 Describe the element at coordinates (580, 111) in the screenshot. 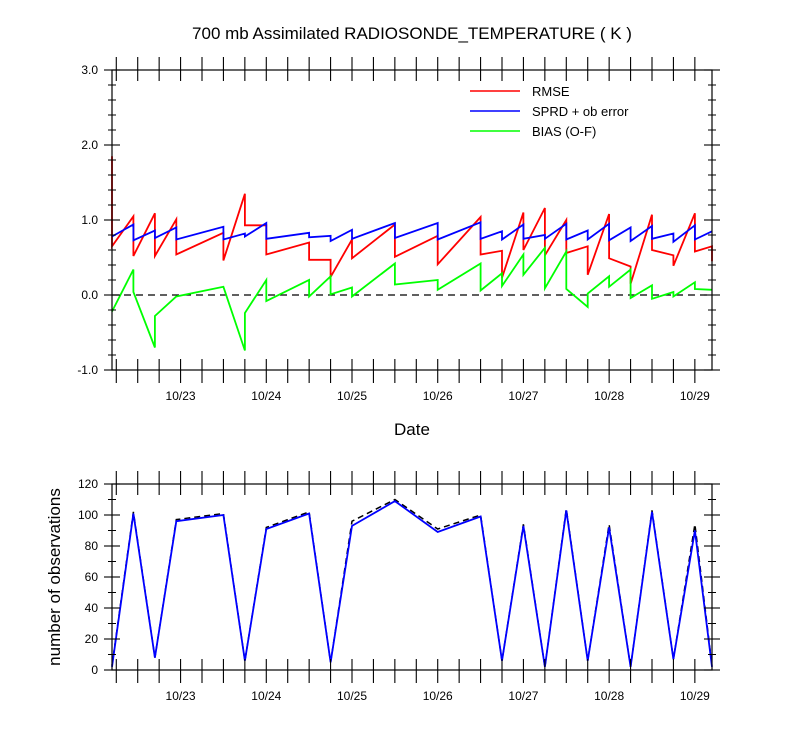

I see `legend-label-spread: SPRD + ob error` at that location.